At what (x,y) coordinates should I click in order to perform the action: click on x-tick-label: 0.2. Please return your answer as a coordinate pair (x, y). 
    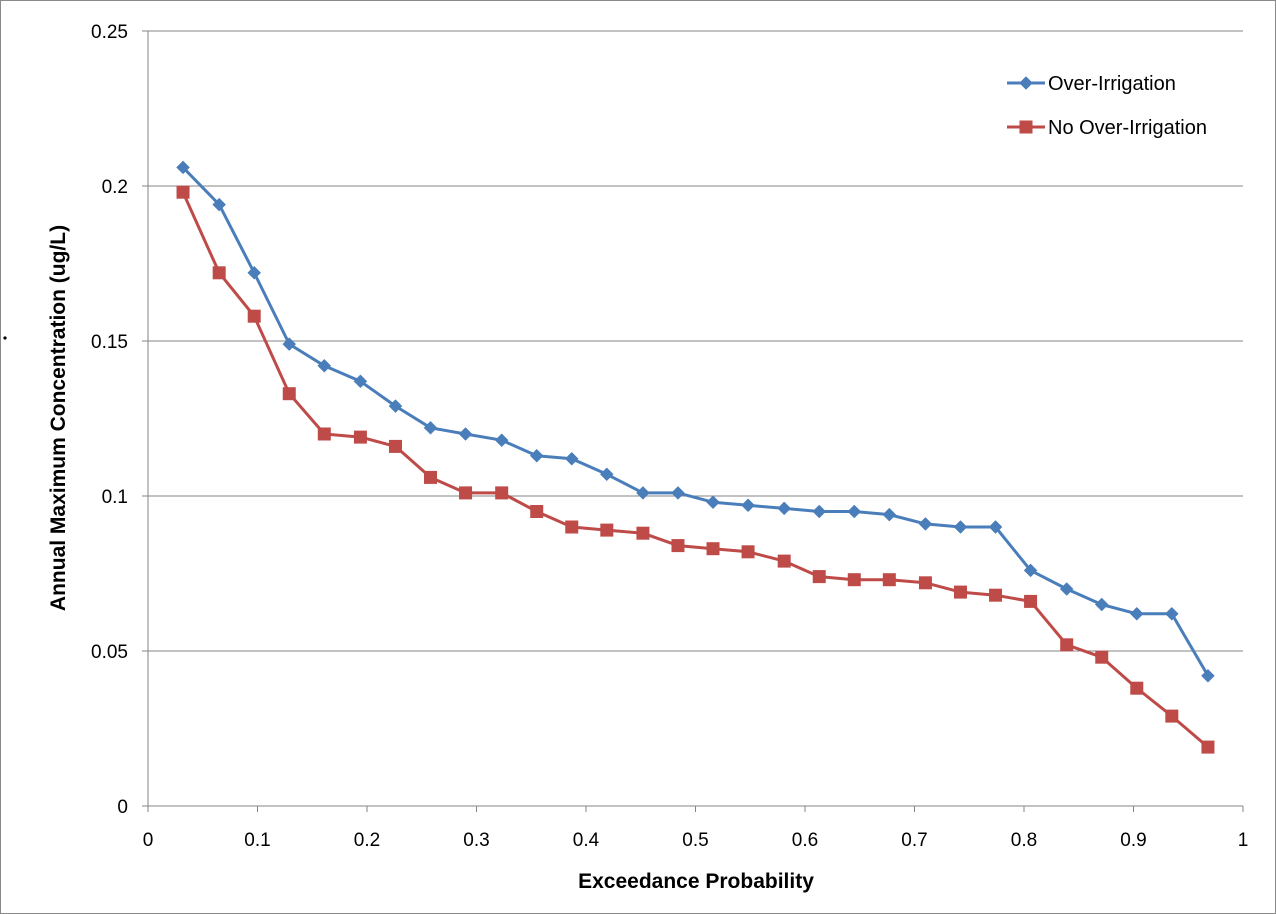
    Looking at the image, I should click on (367, 840).